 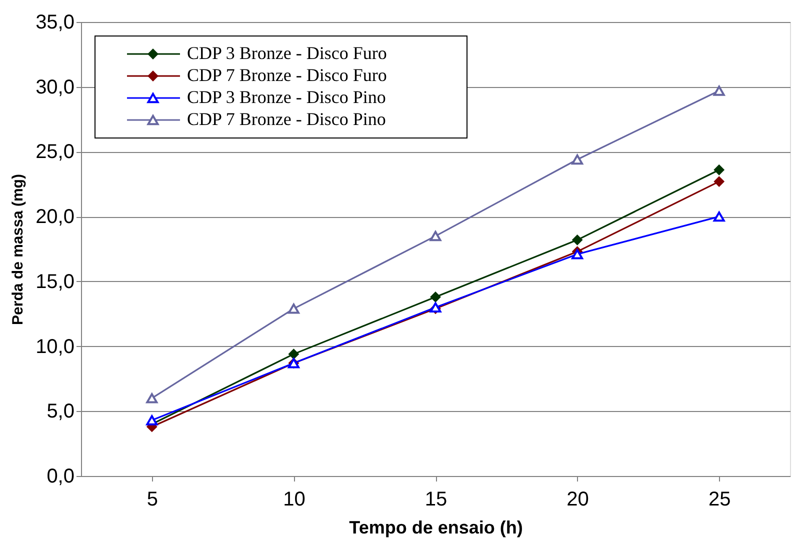 I want to click on y-axis-title: Perda de massa (mg), so click(x=18, y=249).